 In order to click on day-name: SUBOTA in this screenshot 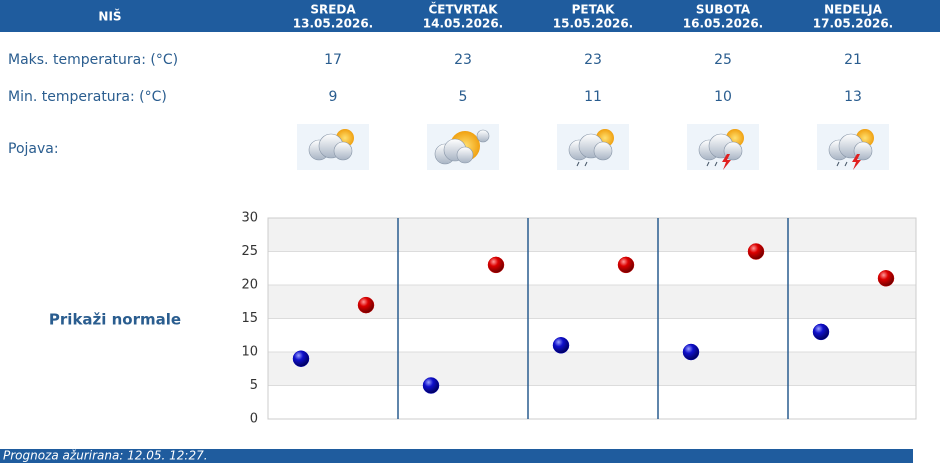, I will do `click(723, 10)`.